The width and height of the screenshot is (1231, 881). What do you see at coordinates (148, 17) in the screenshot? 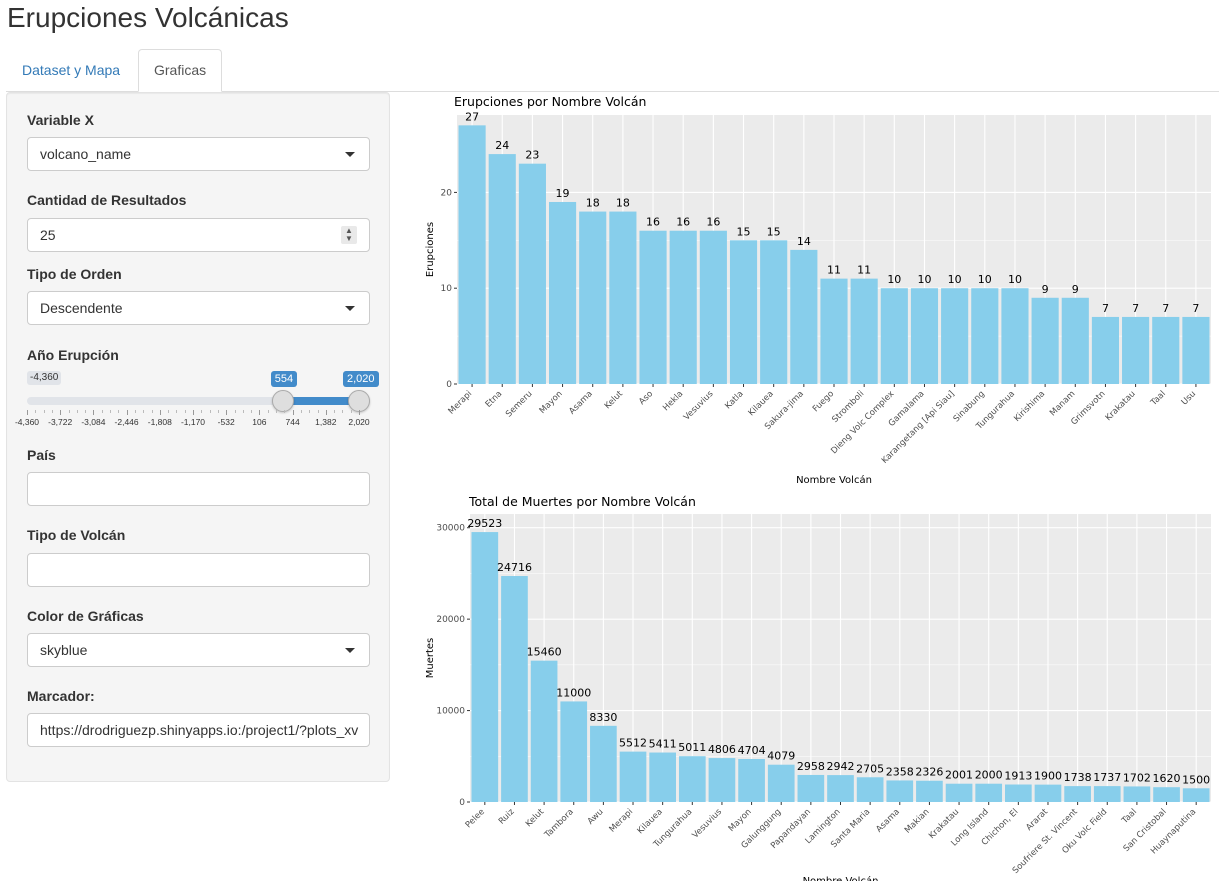
I see `app-title: Erupciones Volcánicas` at bounding box center [148, 17].